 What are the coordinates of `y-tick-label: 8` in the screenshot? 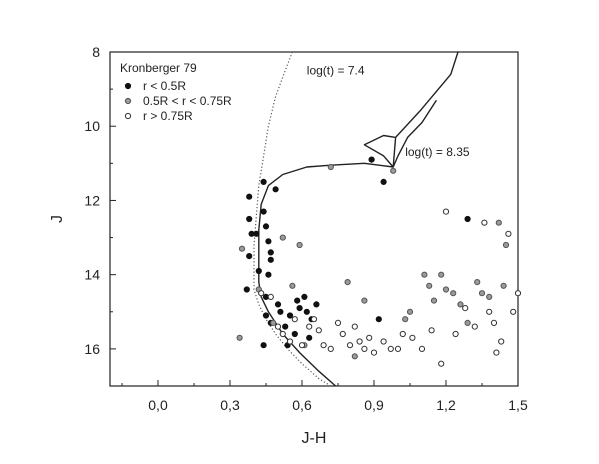 It's located at (96, 52).